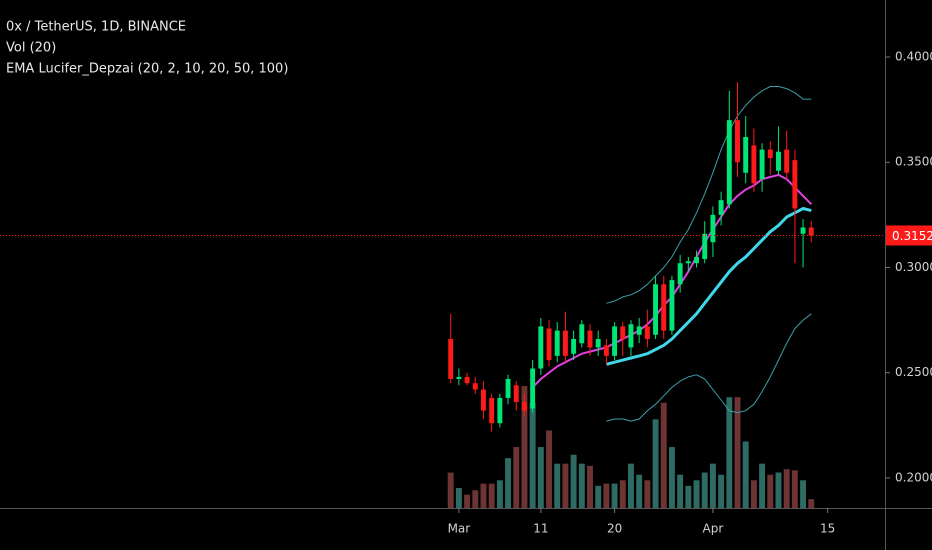  I want to click on x-tick-label: Apr, so click(713, 529).